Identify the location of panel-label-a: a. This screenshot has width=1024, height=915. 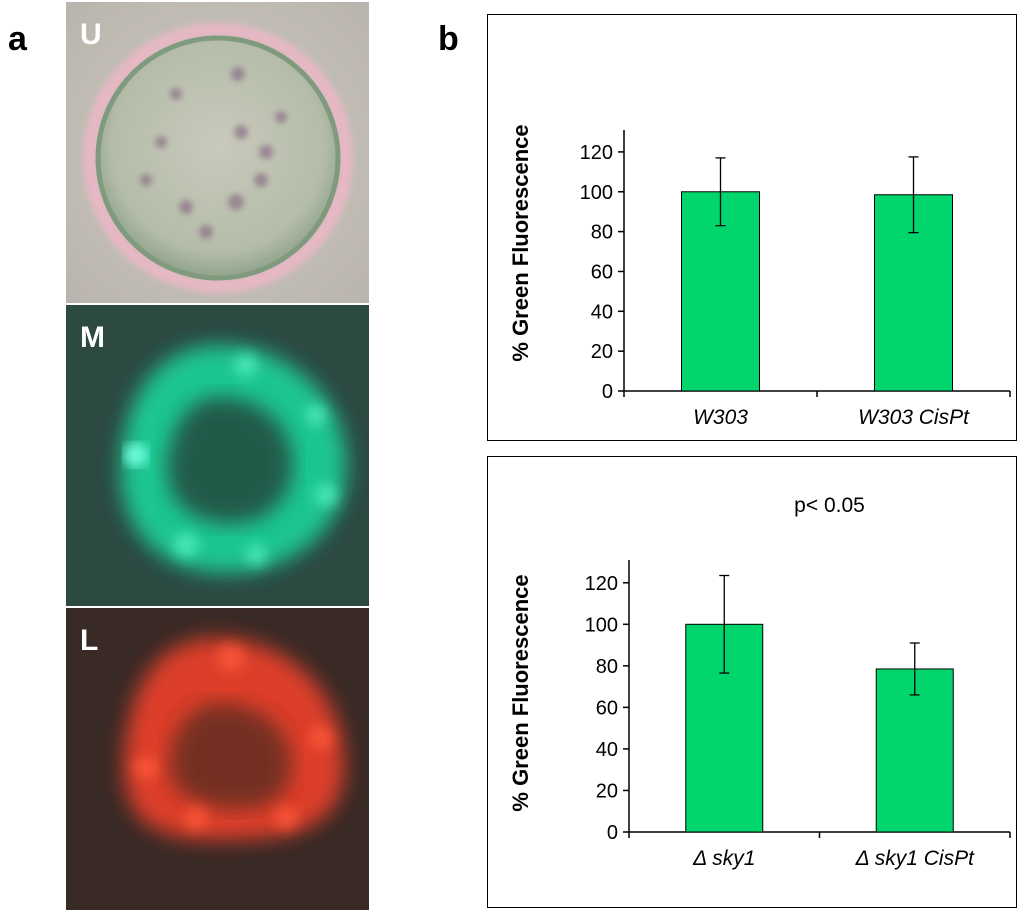
(17, 39).